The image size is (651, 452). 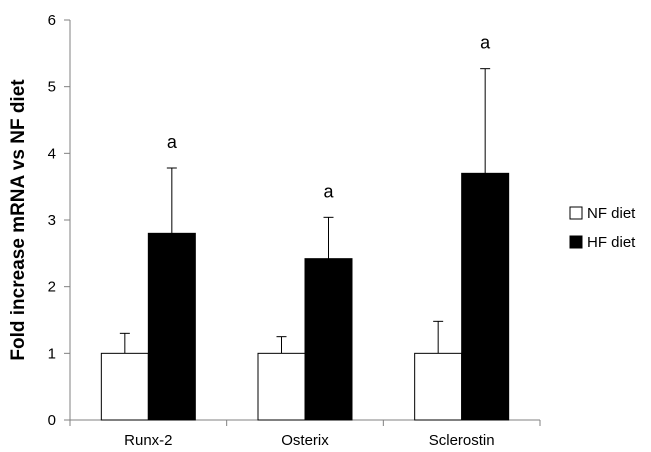 What do you see at coordinates (52, 87) in the screenshot?
I see `y-tick-label: 5` at bounding box center [52, 87].